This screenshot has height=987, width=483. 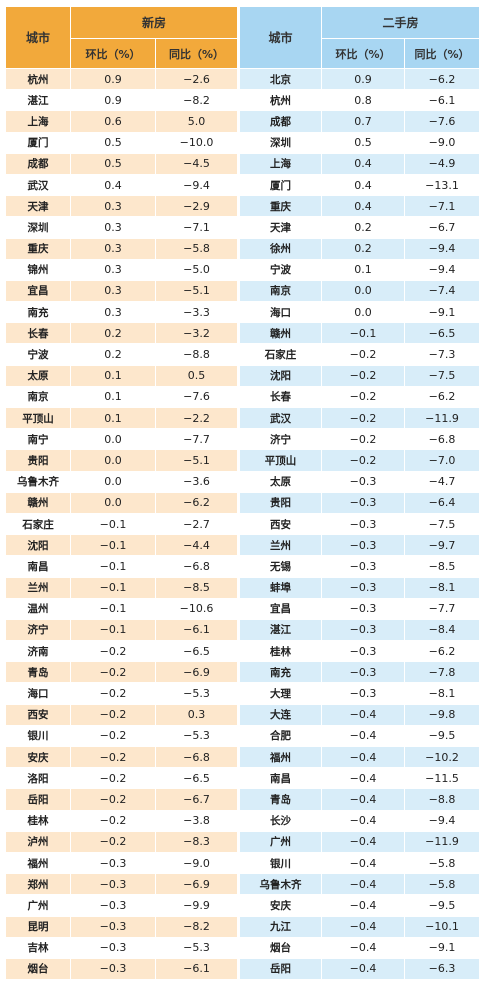 What do you see at coordinates (121, 79) in the screenshot?
I see `table-row: 杭州 0.9 −2.6` at bounding box center [121, 79].